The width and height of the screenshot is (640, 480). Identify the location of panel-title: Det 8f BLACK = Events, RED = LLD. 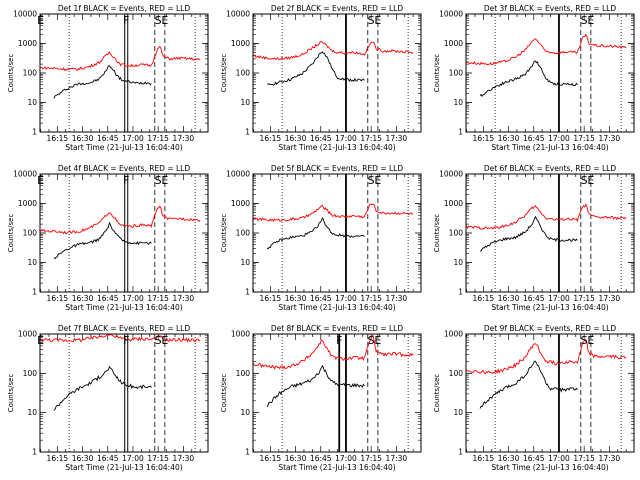
(337, 328).